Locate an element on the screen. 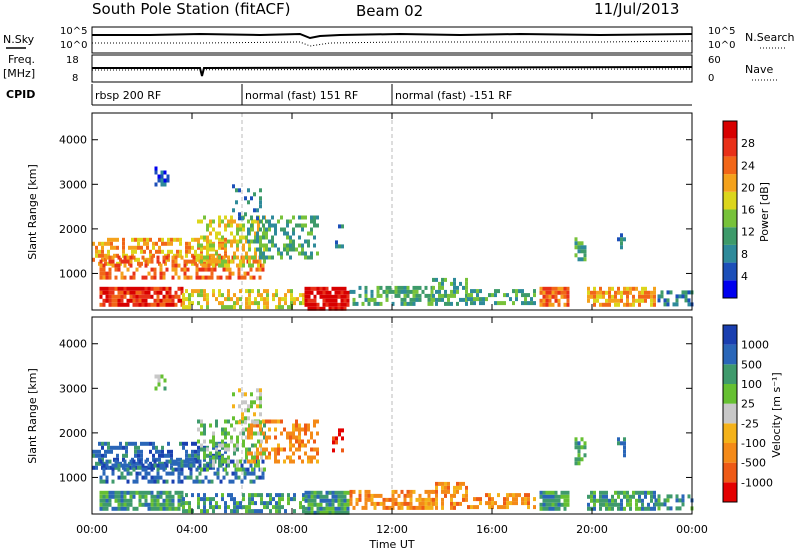  x-tick-label: 16:00 is located at coordinates (492, 529).